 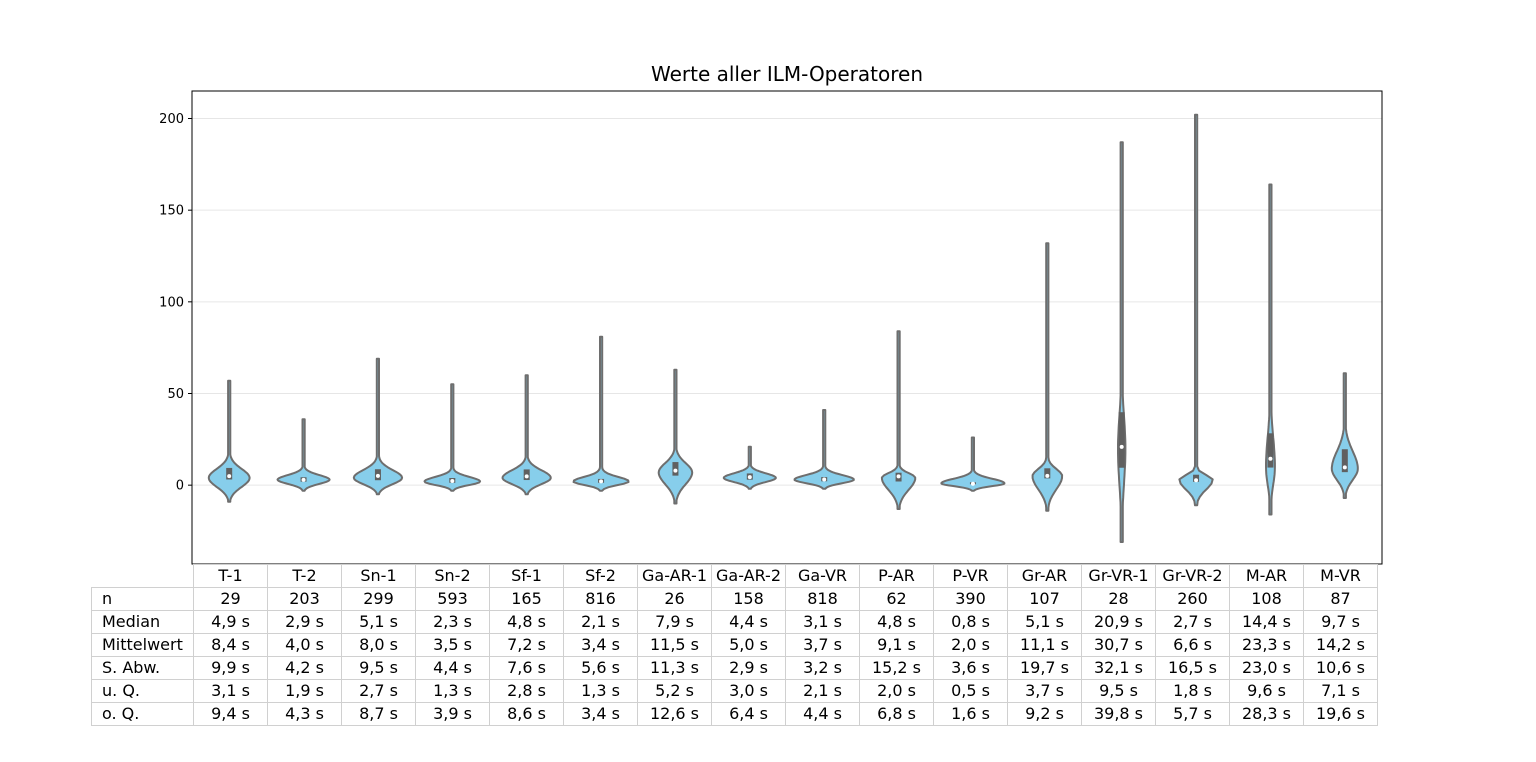 What do you see at coordinates (1118, 599) in the screenshot?
I see `table-cell: 28` at bounding box center [1118, 599].